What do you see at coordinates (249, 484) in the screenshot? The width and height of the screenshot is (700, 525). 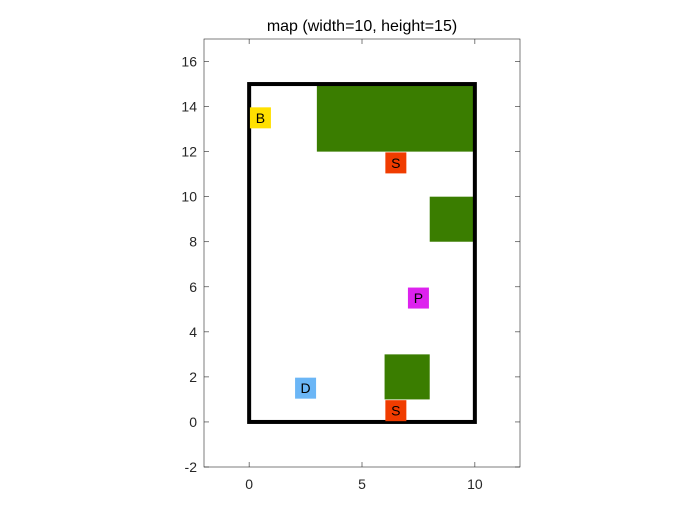 I see `x-tick-label: 0` at bounding box center [249, 484].